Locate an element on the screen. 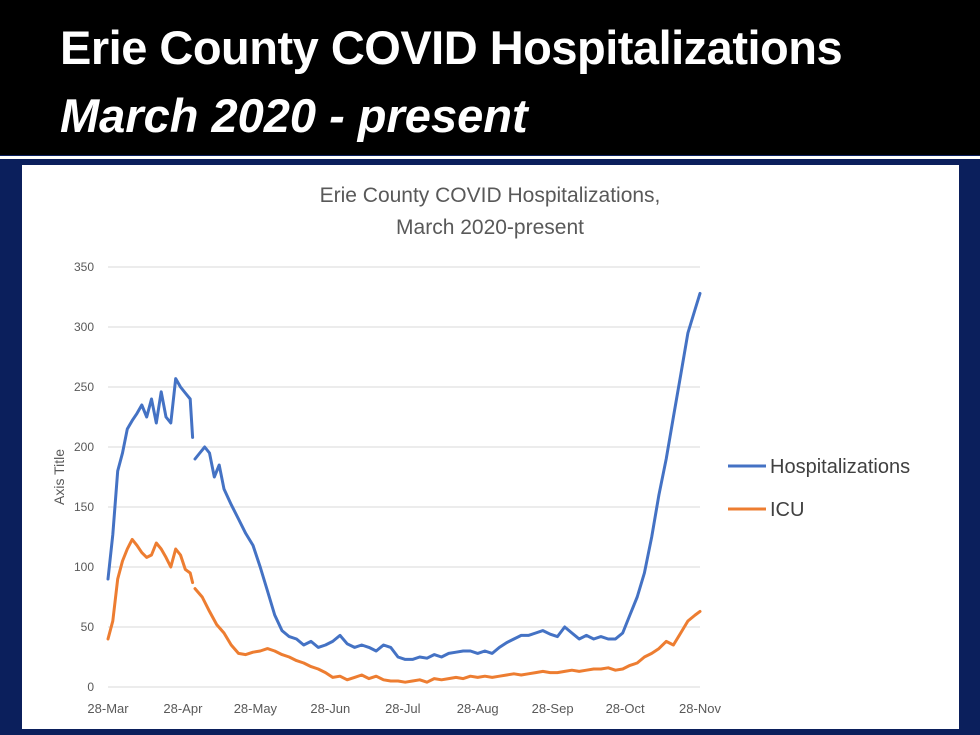  header-divider is located at coordinates (490, 157).